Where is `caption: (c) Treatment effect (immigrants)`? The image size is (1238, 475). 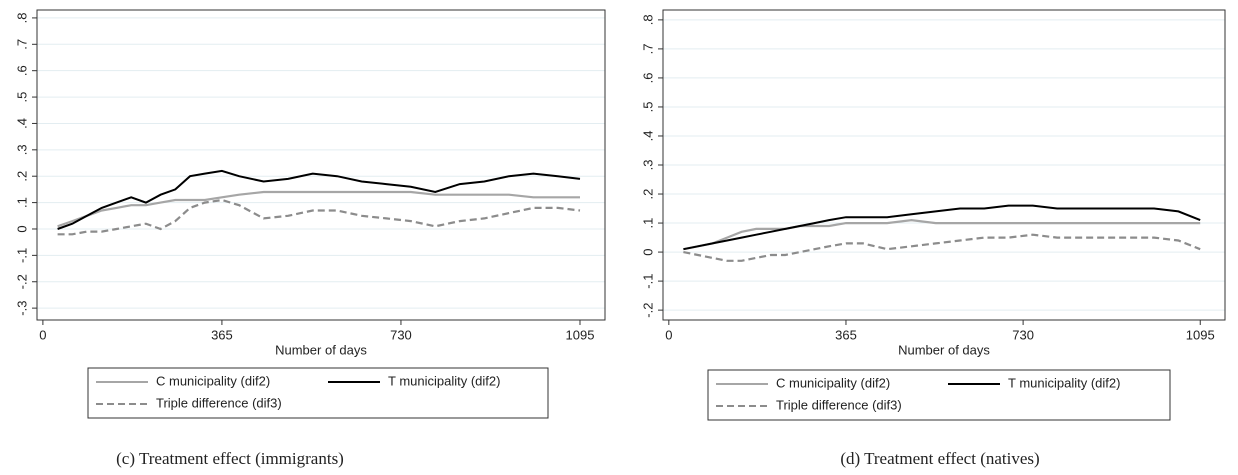 caption: (c) Treatment effect (immigrants) is located at coordinates (230, 458).